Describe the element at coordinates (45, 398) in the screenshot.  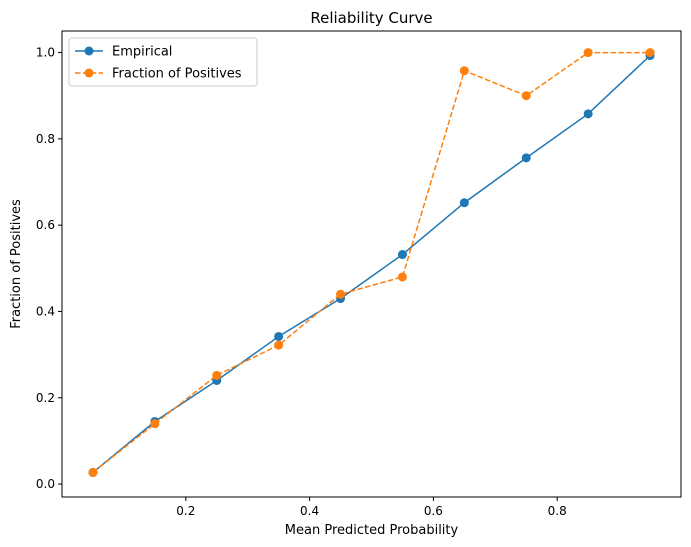
I see `y-tick-label: 0.2` at that location.